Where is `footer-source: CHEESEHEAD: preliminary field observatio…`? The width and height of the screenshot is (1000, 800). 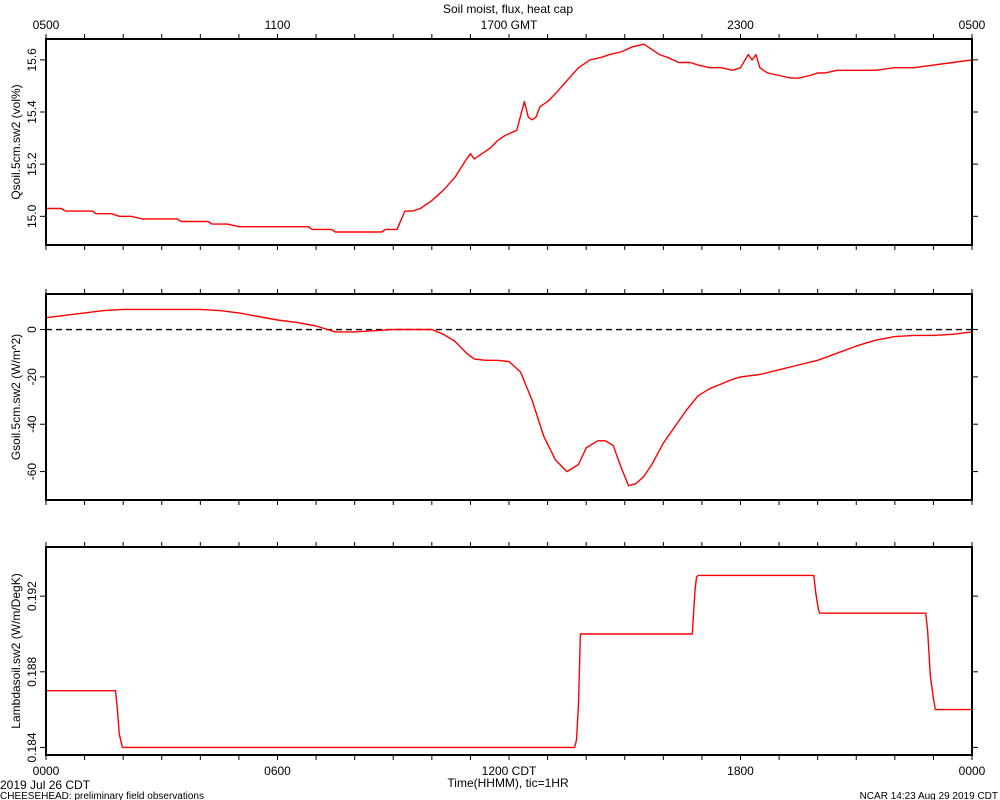 footer-source: CHEESEHEAD: preliminary field observatio… is located at coordinates (102, 795).